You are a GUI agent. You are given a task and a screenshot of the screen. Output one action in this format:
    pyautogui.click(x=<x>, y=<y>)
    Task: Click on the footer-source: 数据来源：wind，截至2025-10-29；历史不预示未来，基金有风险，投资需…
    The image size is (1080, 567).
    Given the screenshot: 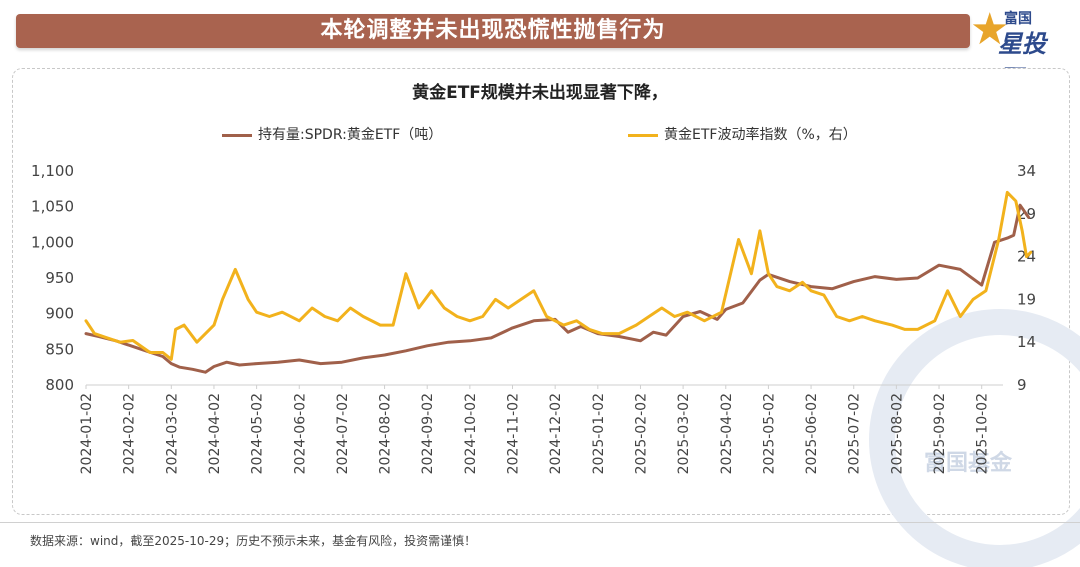 What is the action you would take?
    pyautogui.click(x=253, y=541)
    